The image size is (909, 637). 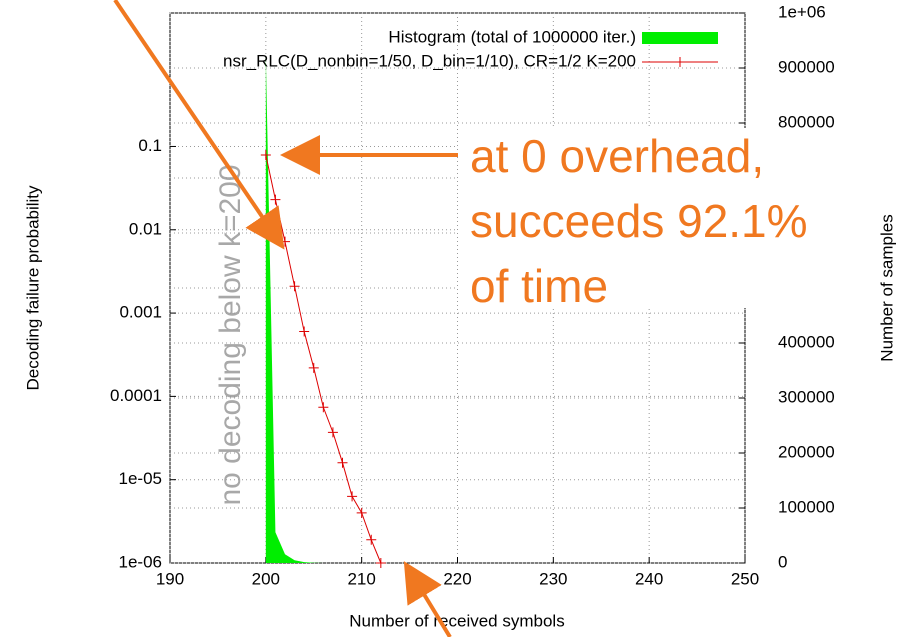 I want to click on histogram-area, so click(x=294, y=309).